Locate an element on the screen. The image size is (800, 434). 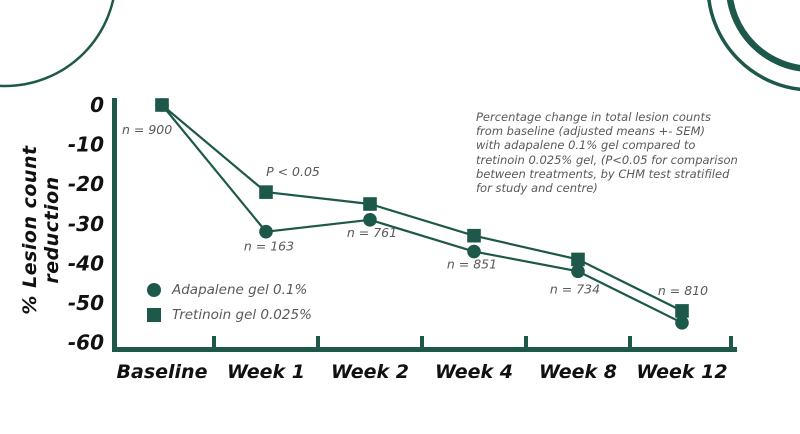
decor-arc-top-left is located at coordinates (57, 44).